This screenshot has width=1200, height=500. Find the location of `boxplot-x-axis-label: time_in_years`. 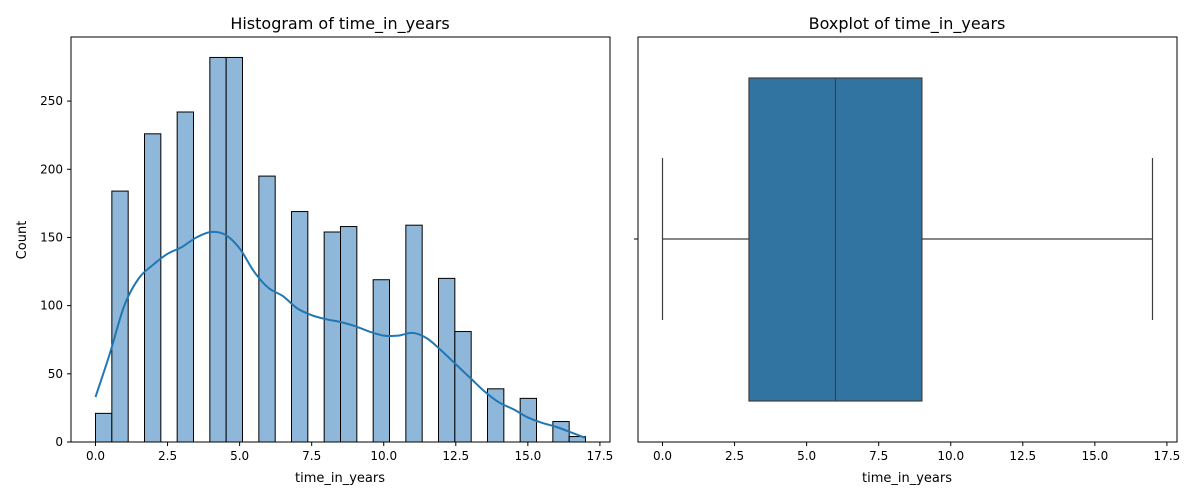

boxplot-x-axis-label: time_in_years is located at coordinates (907, 478).